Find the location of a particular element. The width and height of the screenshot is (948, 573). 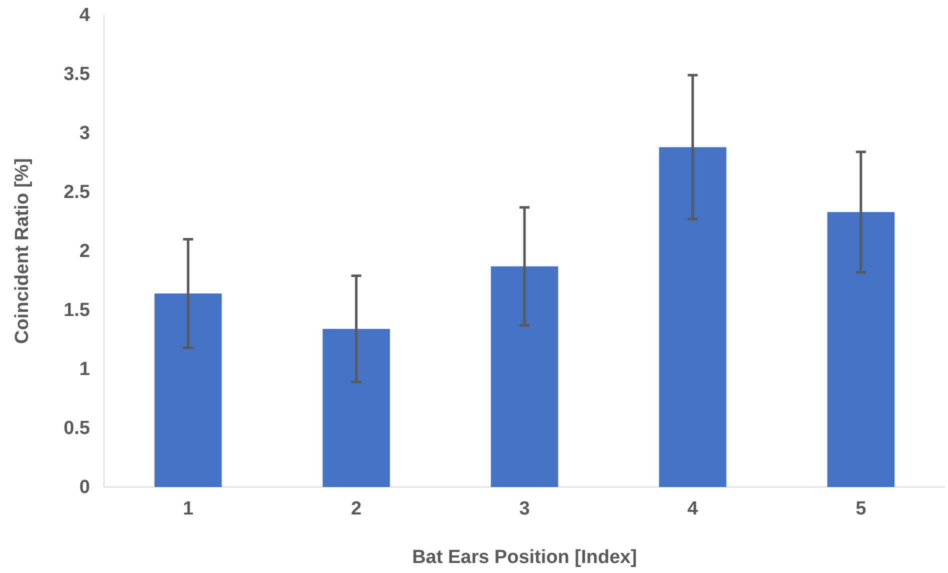

y-tick-label: 2 is located at coordinates (84, 251).